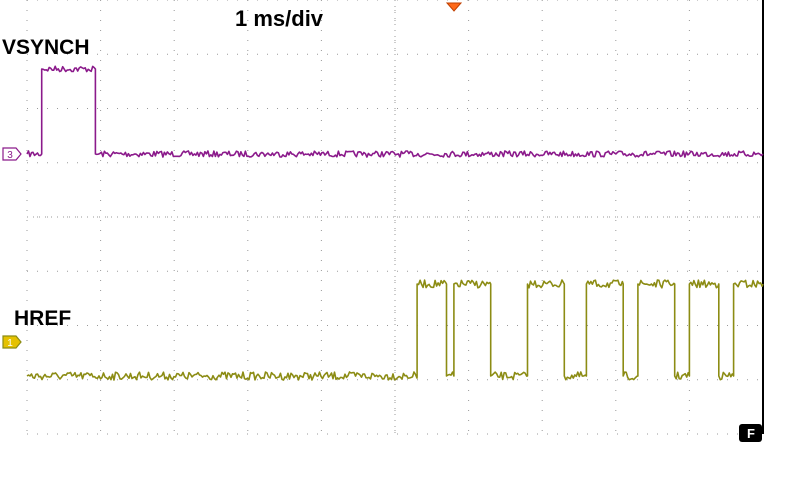  What do you see at coordinates (43, 318) in the screenshot?
I see `href-channel-label: HREF` at bounding box center [43, 318].